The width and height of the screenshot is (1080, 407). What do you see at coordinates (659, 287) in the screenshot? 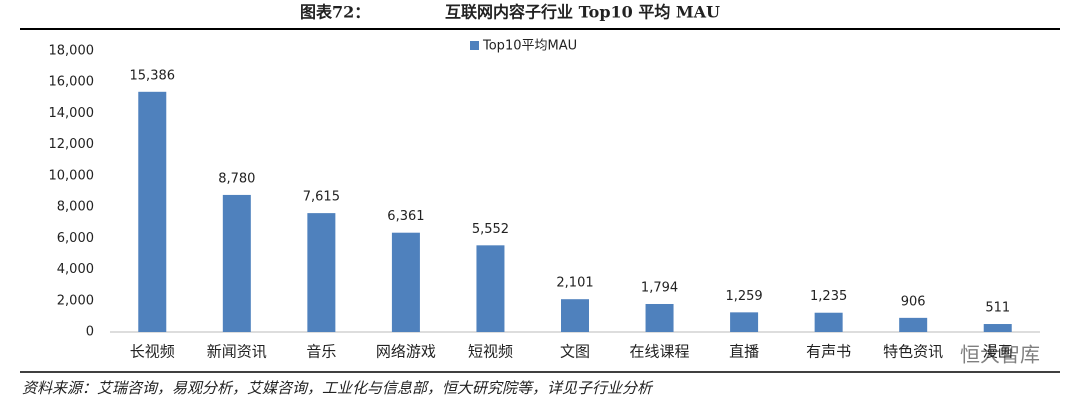
I see `value-label: 1,794` at bounding box center [659, 287].